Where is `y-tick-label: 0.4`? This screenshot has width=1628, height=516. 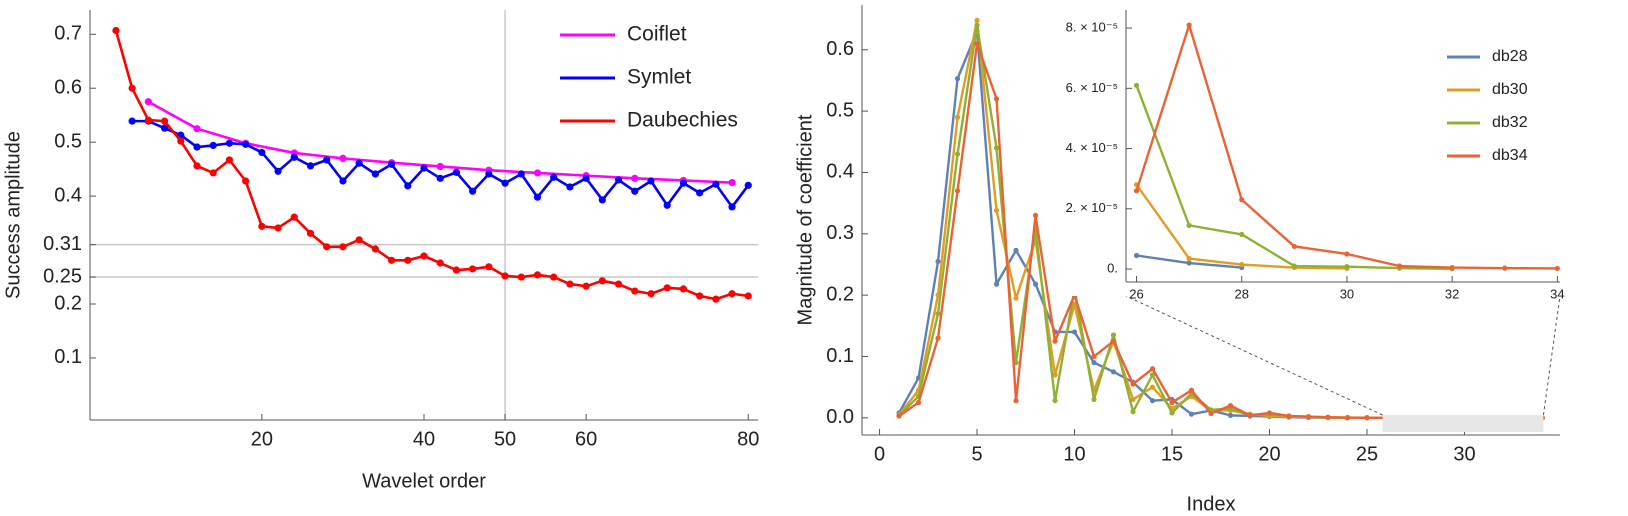 y-tick-label: 0.4 is located at coordinates (840, 172).